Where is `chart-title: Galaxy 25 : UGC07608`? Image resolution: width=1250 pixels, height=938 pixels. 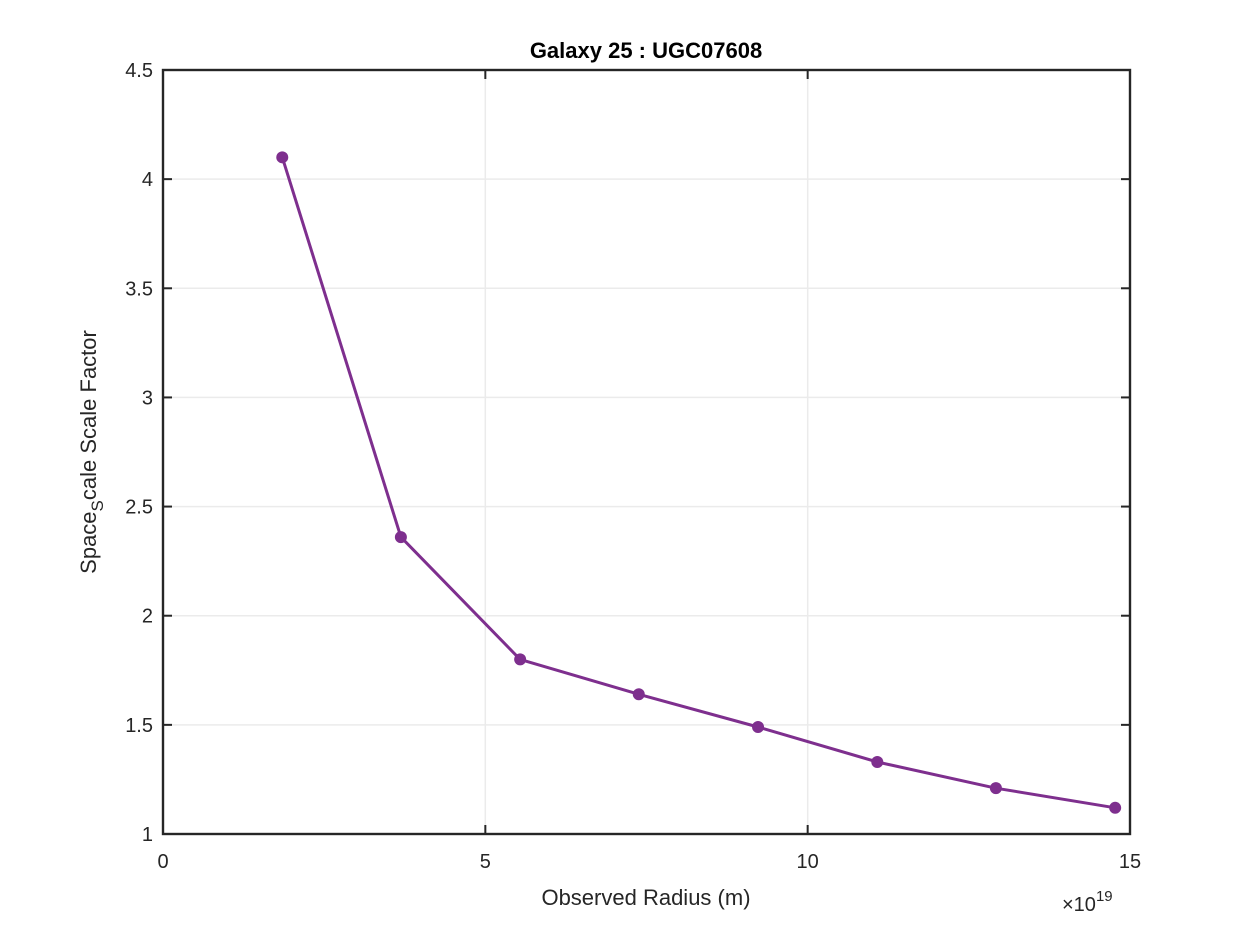
chart-title: Galaxy 25 : UGC07608 is located at coordinates (646, 50).